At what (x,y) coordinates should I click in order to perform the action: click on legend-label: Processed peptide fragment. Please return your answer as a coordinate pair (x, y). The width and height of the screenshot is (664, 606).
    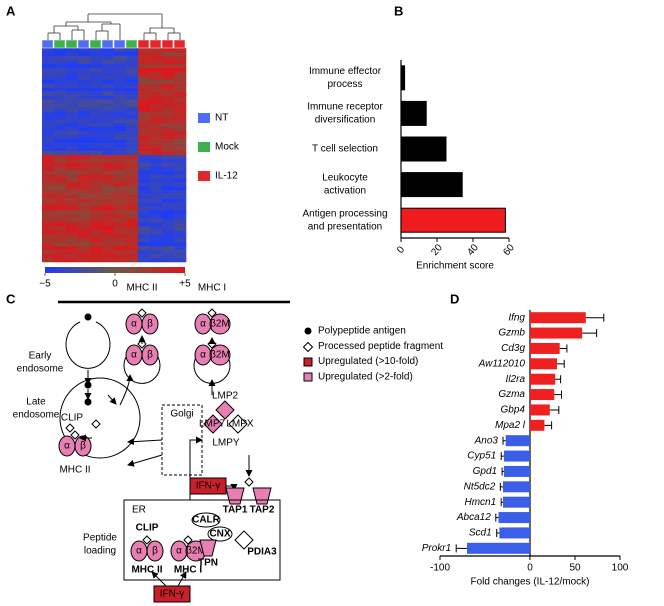
    Looking at the image, I should click on (380, 346).